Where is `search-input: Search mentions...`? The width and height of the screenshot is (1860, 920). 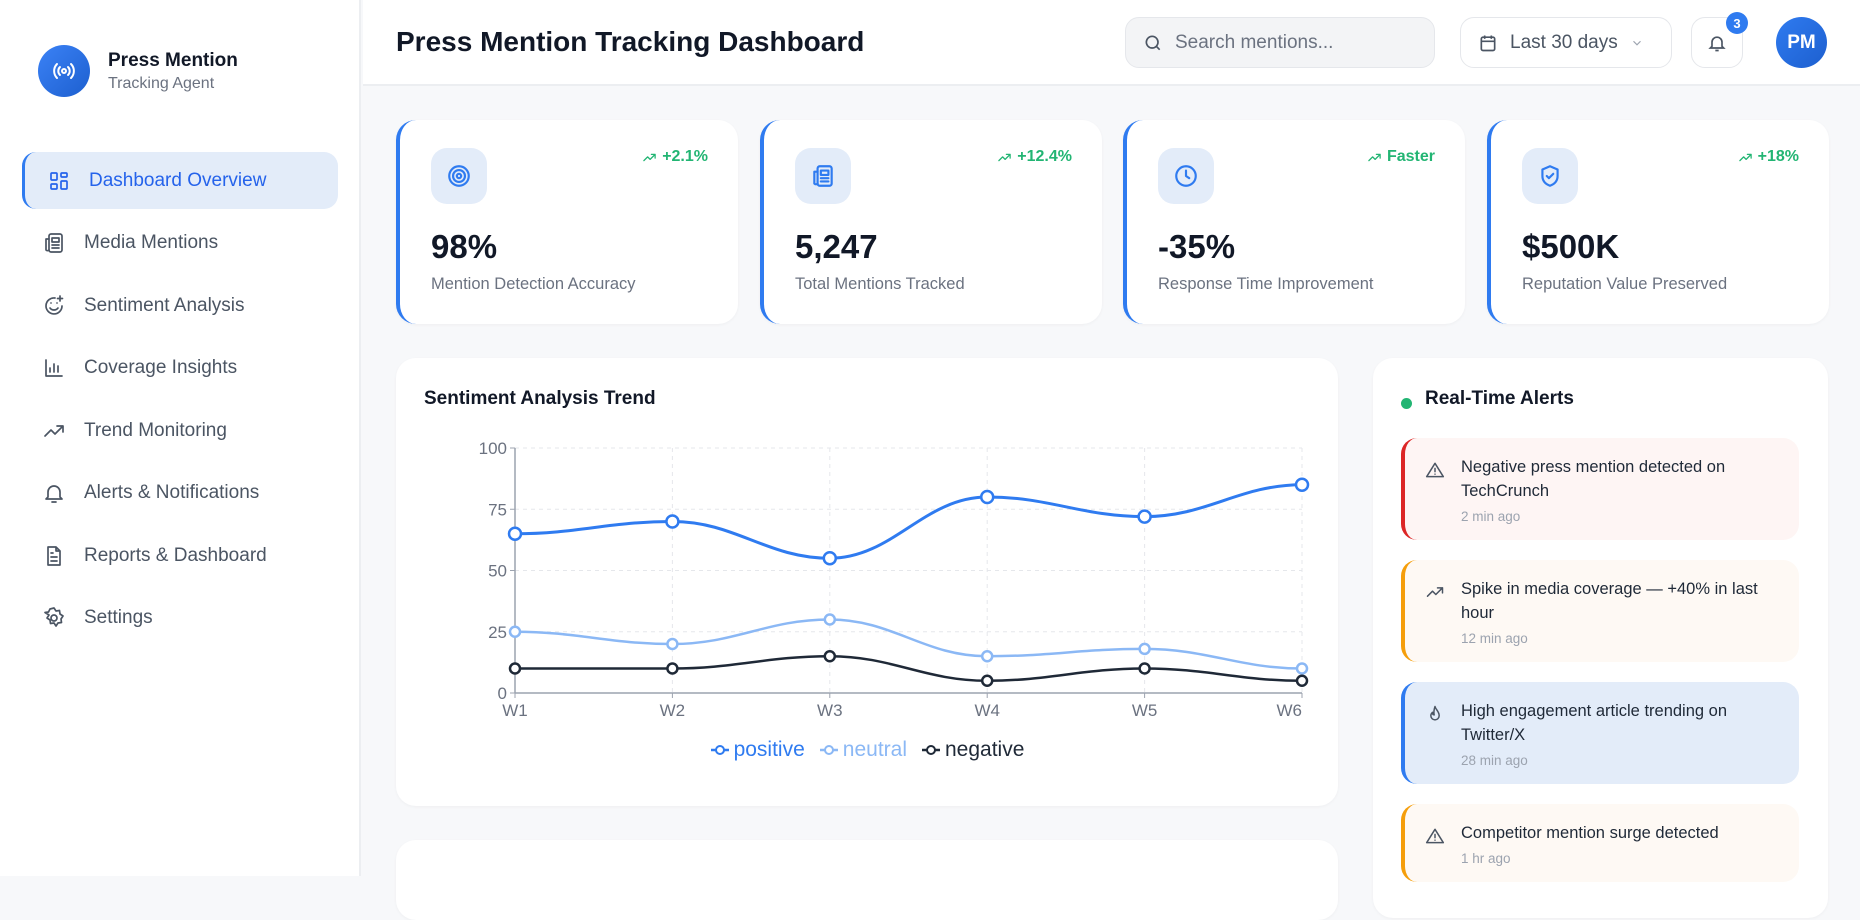 search-input: Search mentions... is located at coordinates (1280, 42).